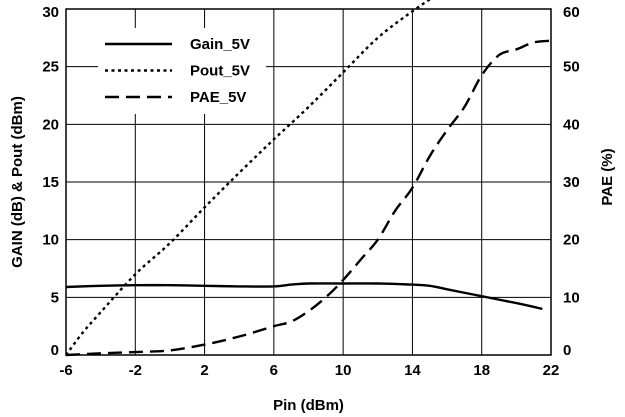 The height and width of the screenshot is (417, 625). Describe the element at coordinates (571, 67) in the screenshot. I see `y-right-tick-label: 50` at that location.